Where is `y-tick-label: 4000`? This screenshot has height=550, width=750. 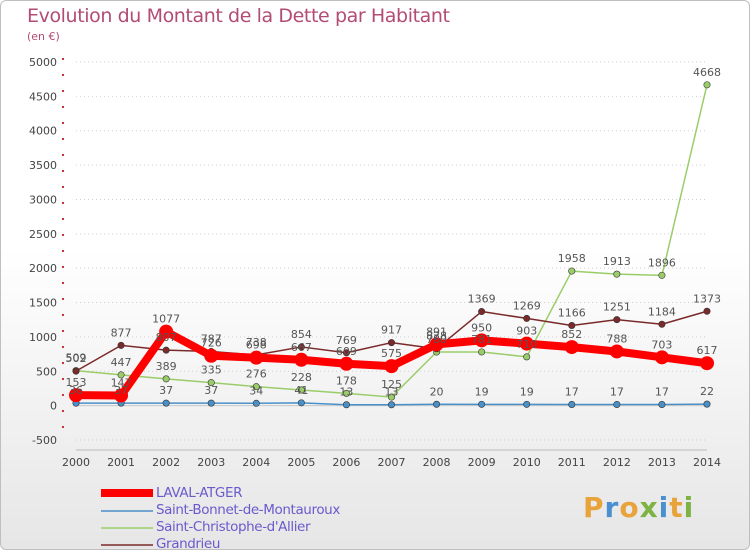 y-tick-label: 4000 is located at coordinates (43, 131).